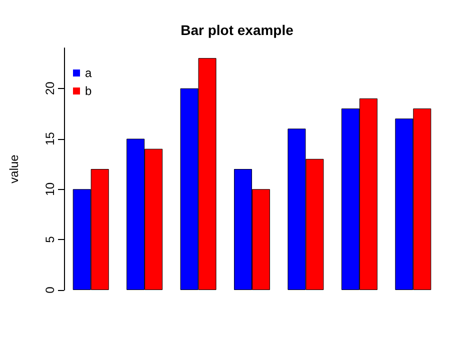 The height and width of the screenshot is (364, 474). What do you see at coordinates (50, 290) in the screenshot?
I see `y-tick-label: 0` at bounding box center [50, 290].